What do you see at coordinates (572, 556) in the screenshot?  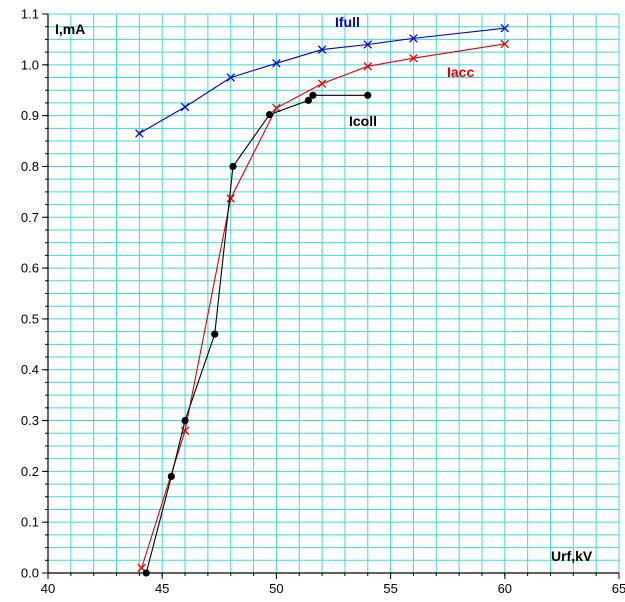 I see `x-axis-title: Urf,kV` at bounding box center [572, 556].